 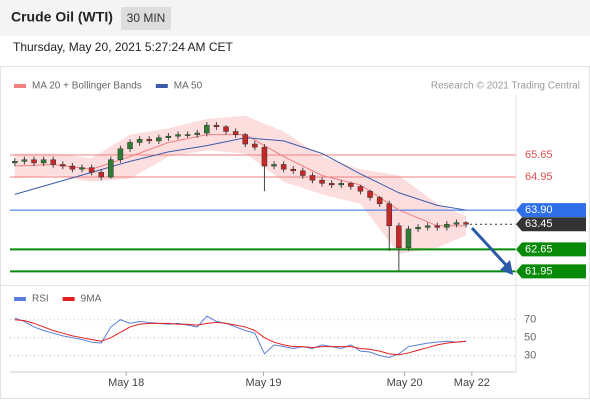 What do you see at coordinates (539, 177) in the screenshot?
I see `level-label: 64.95` at bounding box center [539, 177].